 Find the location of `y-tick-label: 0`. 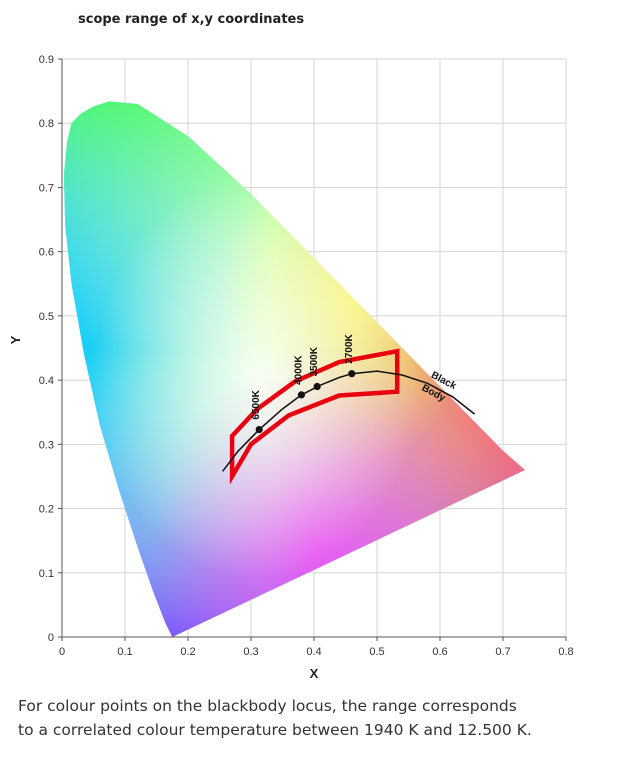

y-tick-label: 0 is located at coordinates (51, 638).